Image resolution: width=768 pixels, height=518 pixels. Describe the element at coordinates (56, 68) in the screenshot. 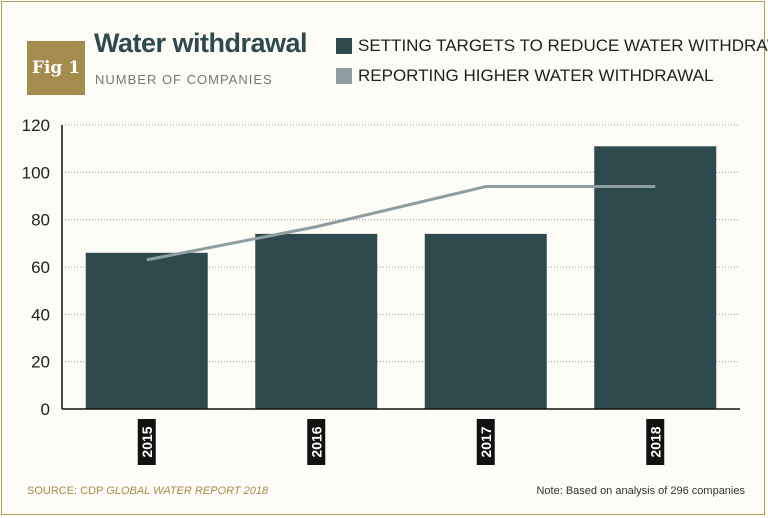

I see `figure-badge: Fig 1` at that location.